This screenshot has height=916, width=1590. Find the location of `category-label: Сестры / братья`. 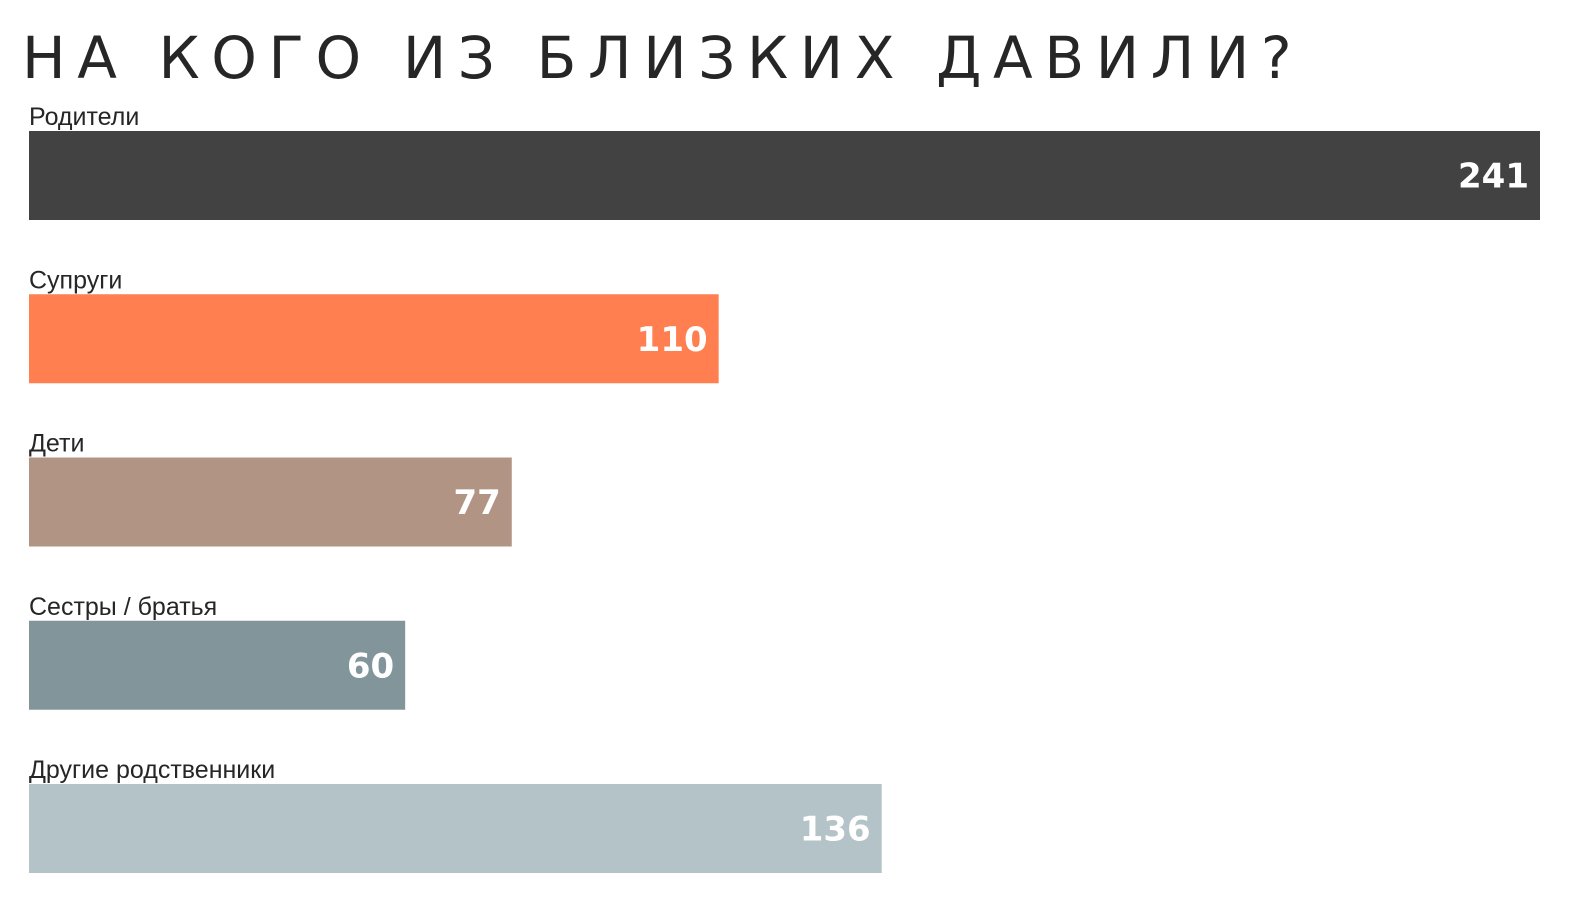

category-label: Сестры / братья is located at coordinates (123, 607).